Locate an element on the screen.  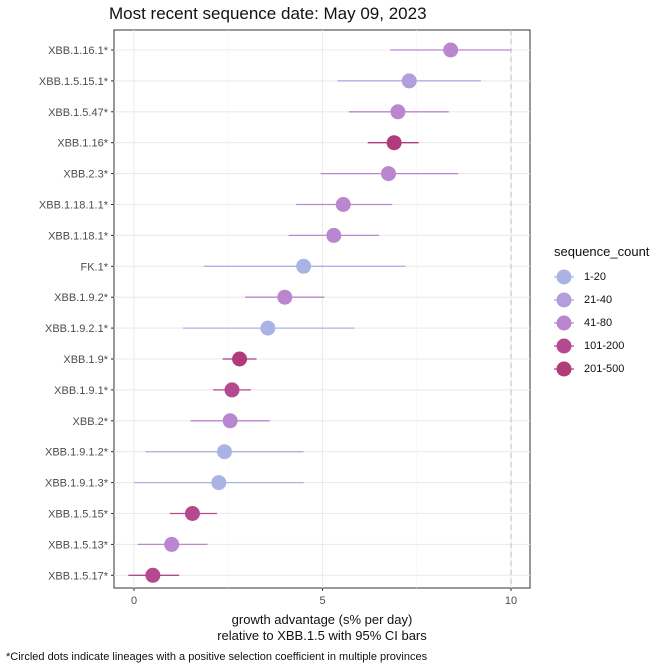
y-tick-label: XBB.2* is located at coordinates (91, 422).